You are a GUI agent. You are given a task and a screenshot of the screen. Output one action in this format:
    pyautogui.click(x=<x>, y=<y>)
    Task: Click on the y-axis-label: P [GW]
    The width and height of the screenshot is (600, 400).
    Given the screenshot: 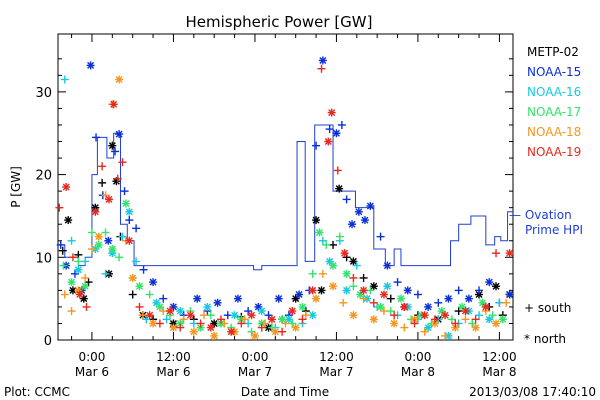 What is the action you would take?
    pyautogui.click(x=16, y=187)
    